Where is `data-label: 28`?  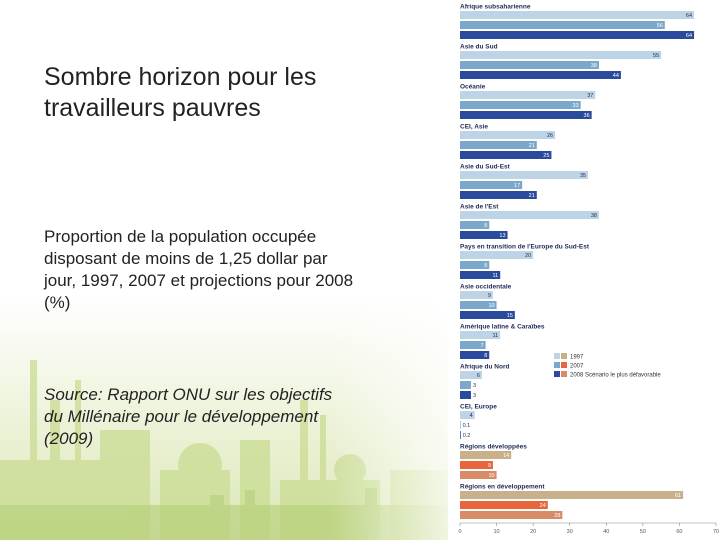 data-label: 28 is located at coordinates (557, 516).